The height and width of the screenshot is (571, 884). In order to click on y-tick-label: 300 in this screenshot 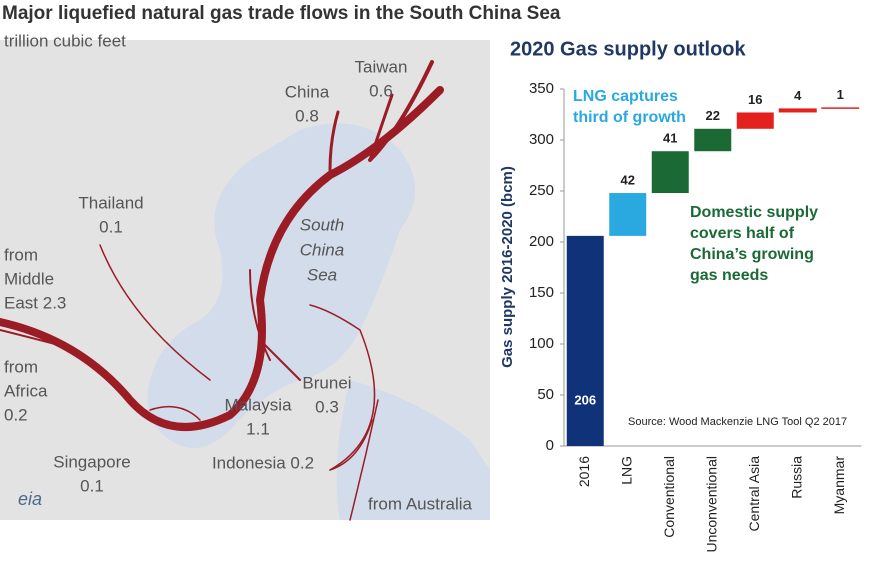, I will do `click(541, 139)`.